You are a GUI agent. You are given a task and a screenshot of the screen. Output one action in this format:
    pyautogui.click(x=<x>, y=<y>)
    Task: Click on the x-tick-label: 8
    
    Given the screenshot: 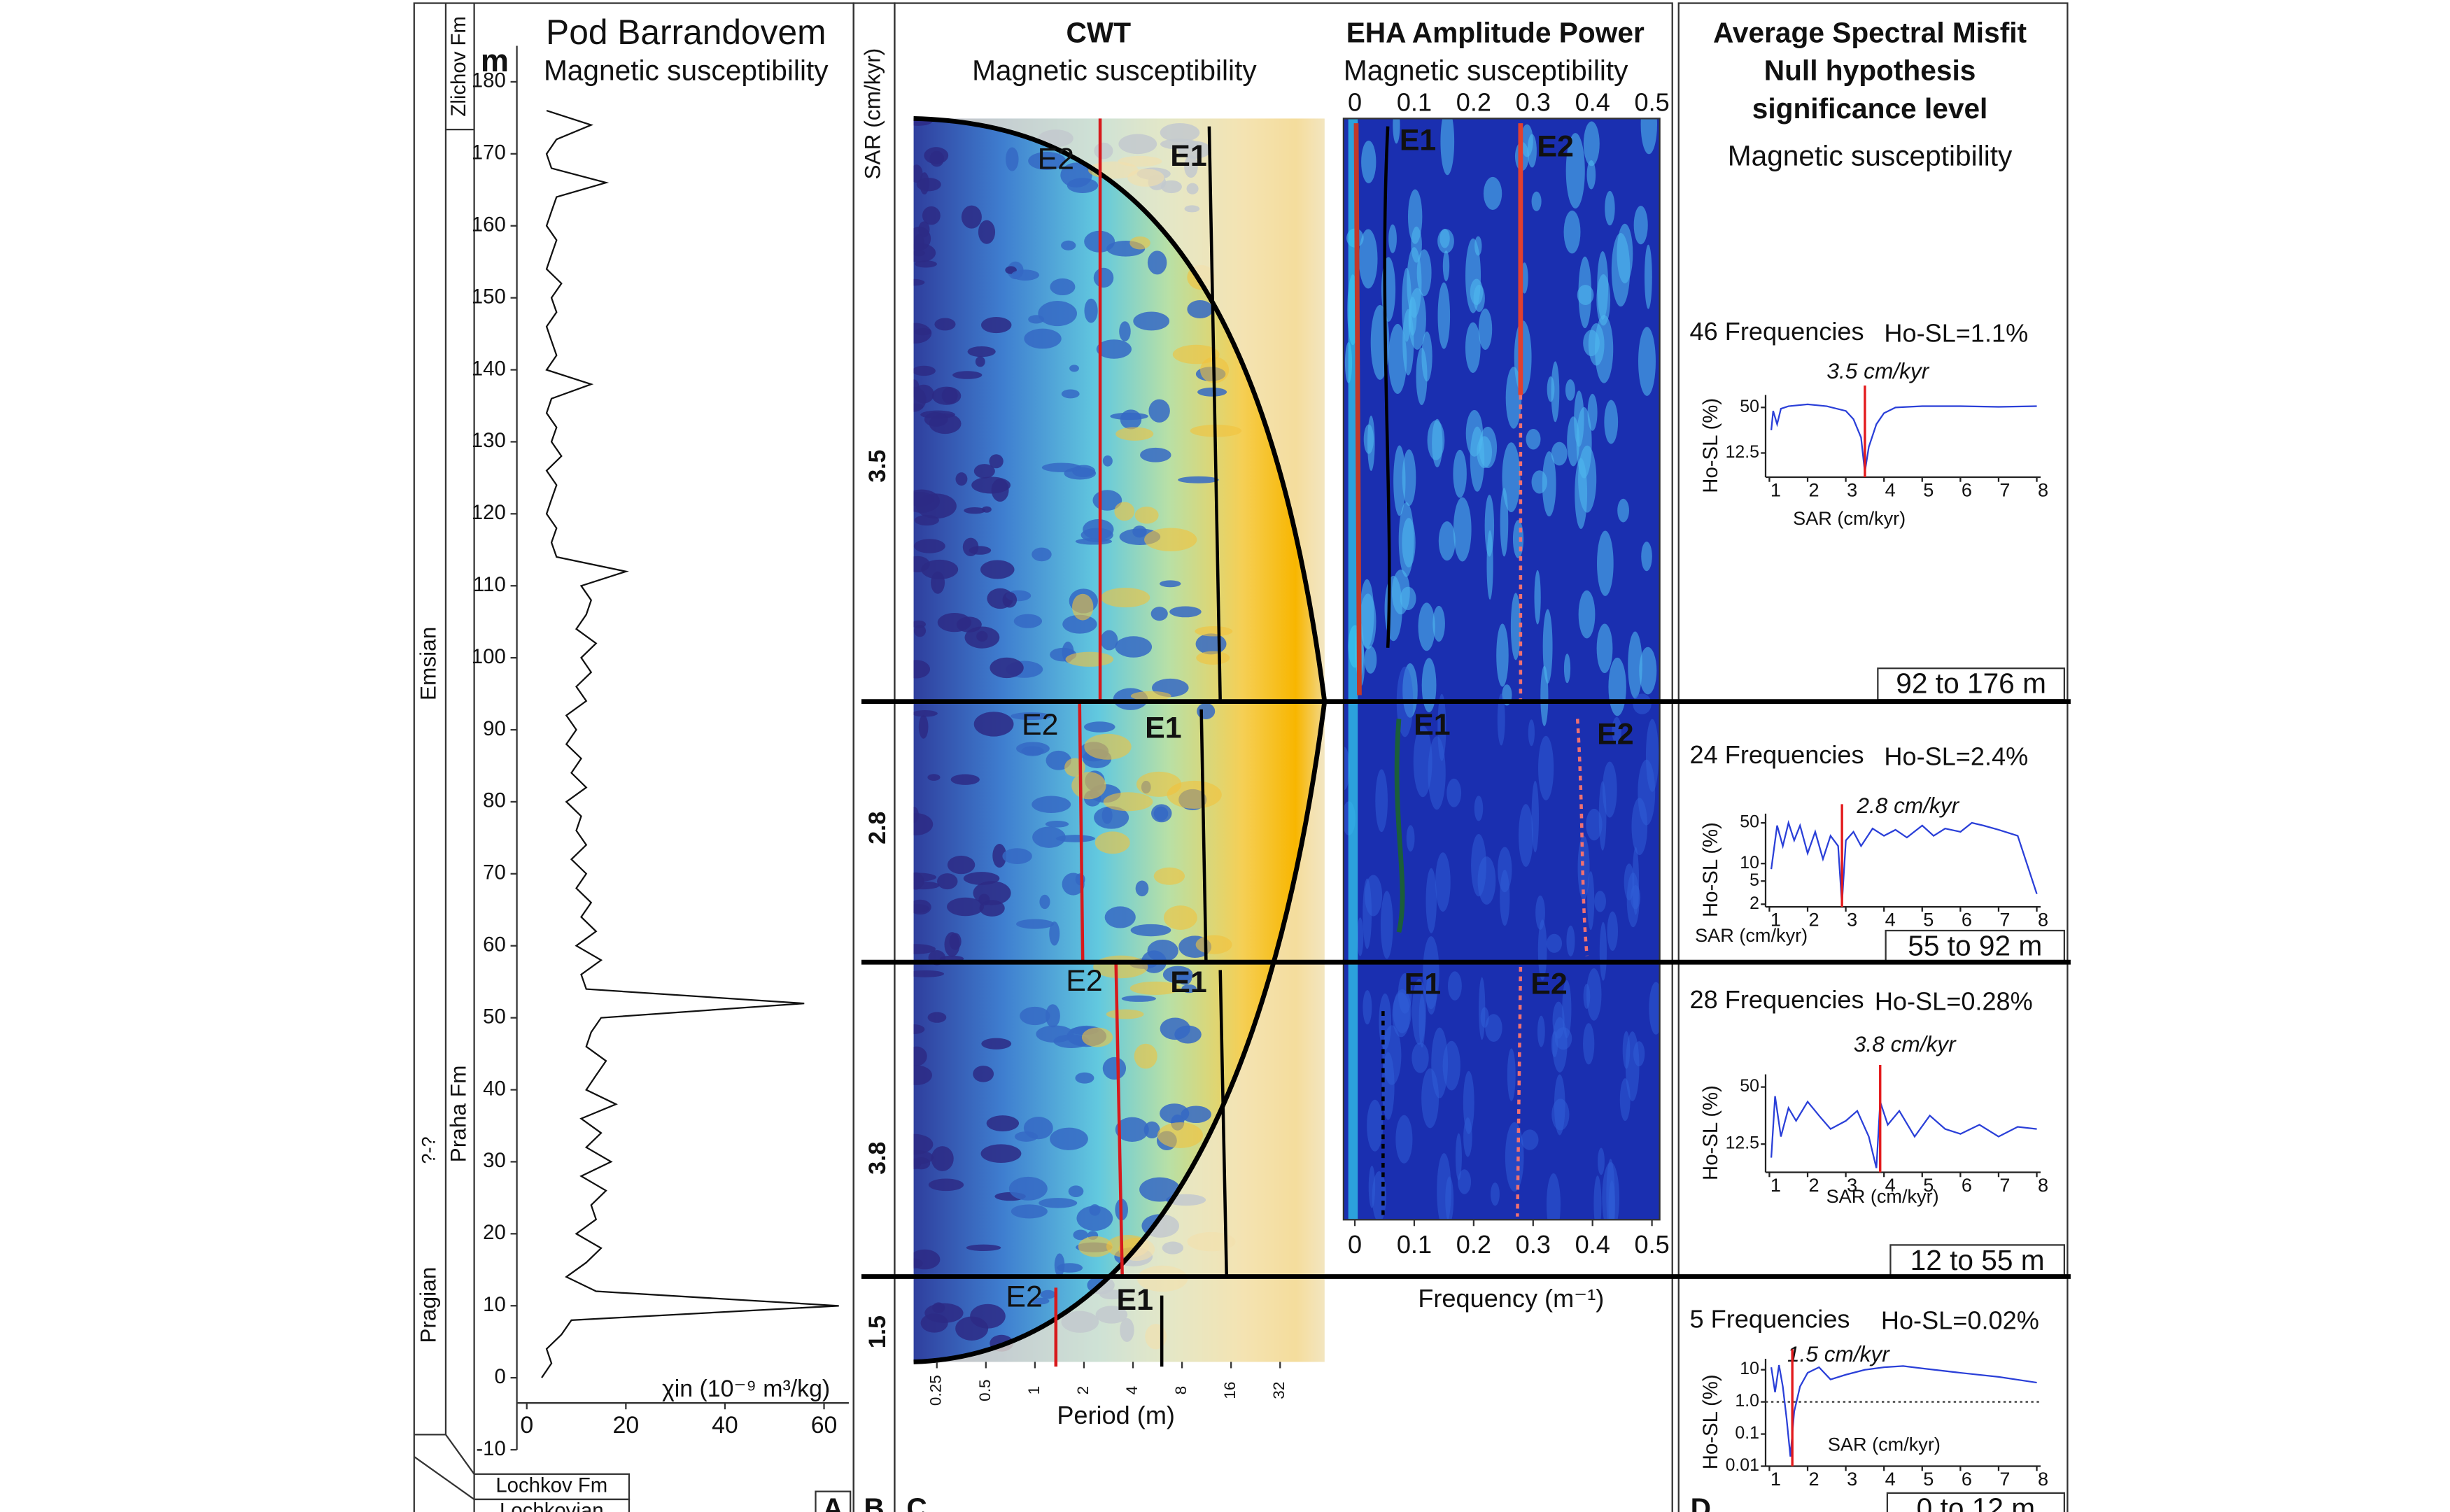 What is the action you would take?
    pyautogui.click(x=2043, y=1479)
    